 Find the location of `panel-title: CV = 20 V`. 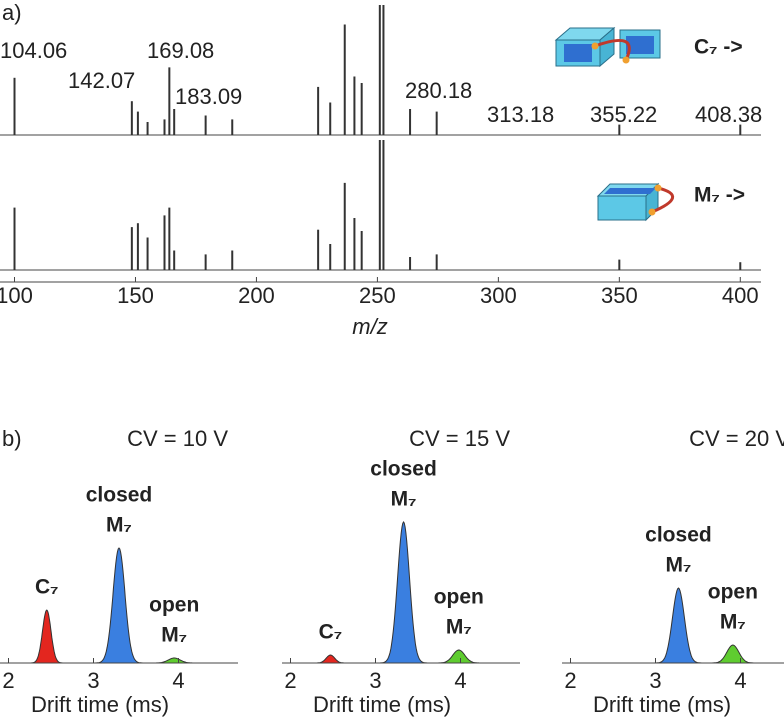

panel-title: CV = 20 V is located at coordinates (736, 438).